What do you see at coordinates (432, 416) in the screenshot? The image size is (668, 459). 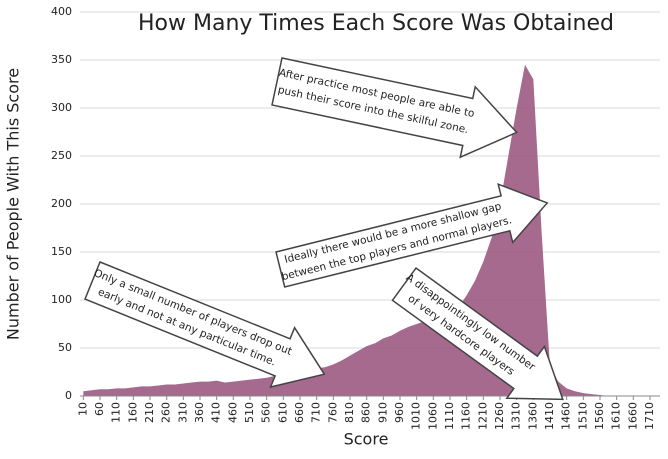 I see `x-tick-label: 1060` at bounding box center [432, 416].